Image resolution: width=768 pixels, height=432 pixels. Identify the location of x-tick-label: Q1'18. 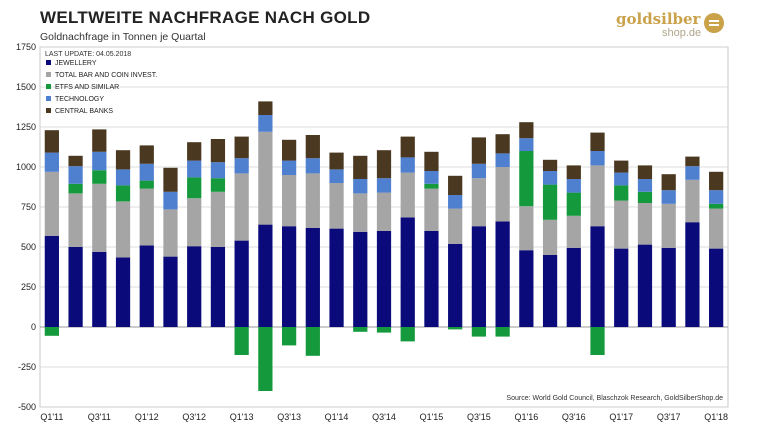
(716, 417).